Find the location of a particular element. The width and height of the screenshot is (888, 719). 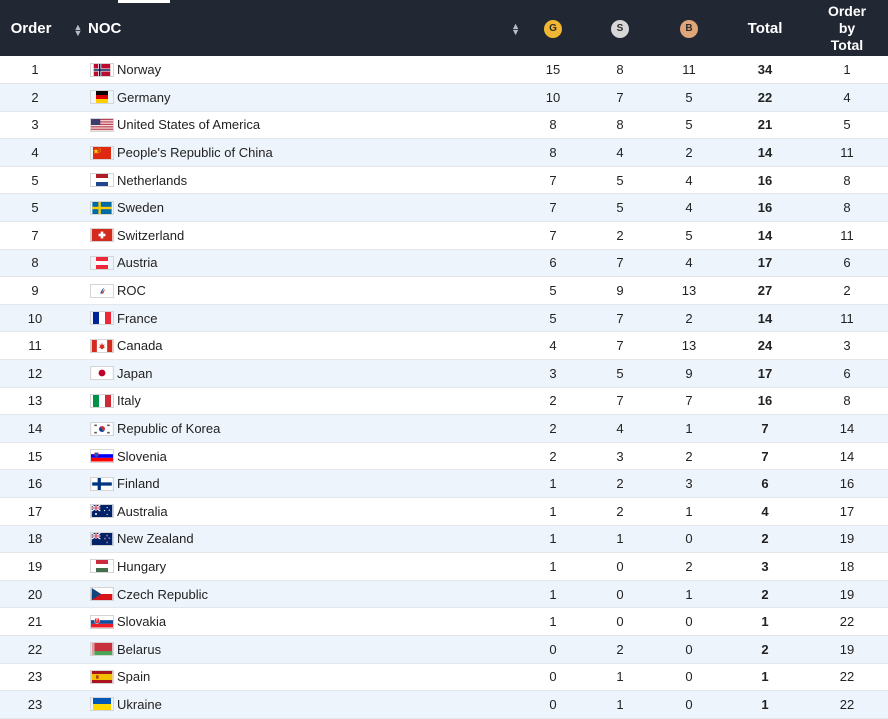

noc-cell: Netherlands is located at coordinates (295, 180).